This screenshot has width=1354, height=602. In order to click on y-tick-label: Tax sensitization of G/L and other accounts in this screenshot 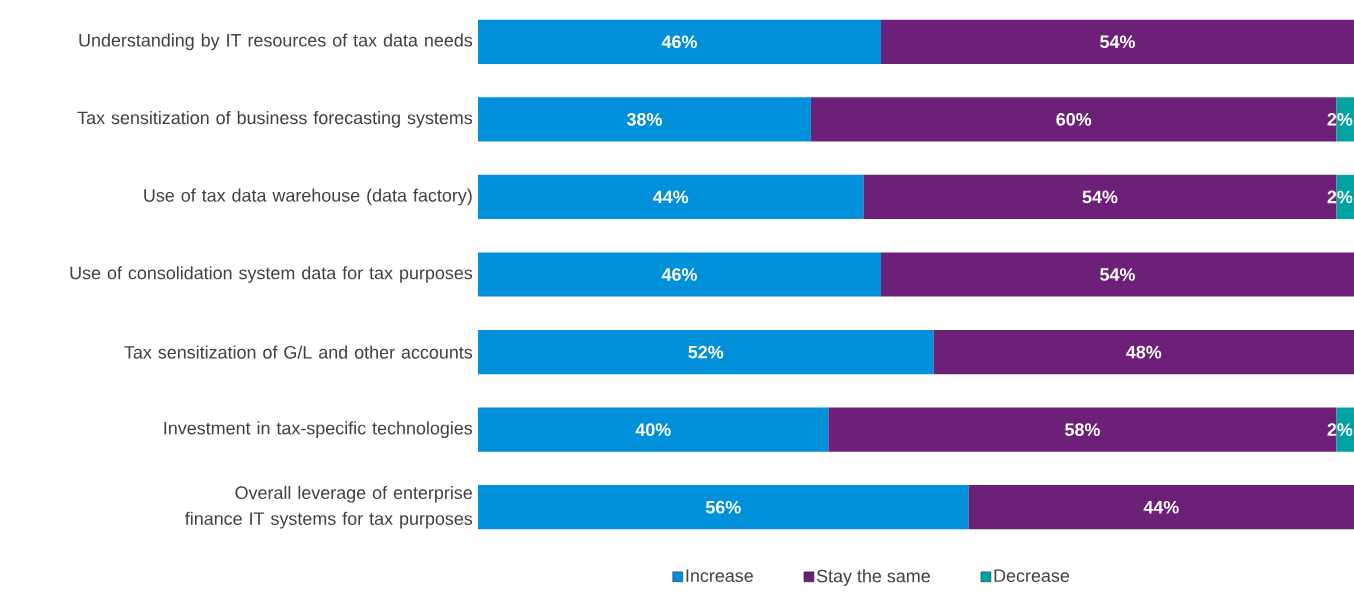, I will do `click(298, 352)`.